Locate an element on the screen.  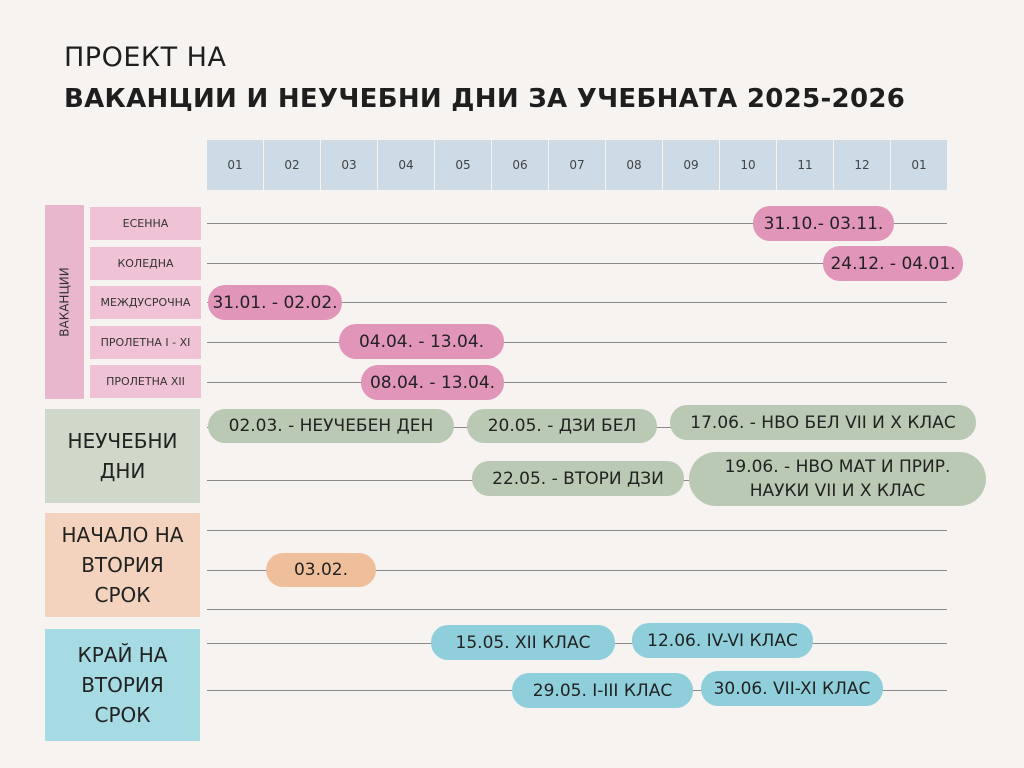
nvo-math-line1: 19.06. - НВО МАТ И ПРИР. is located at coordinates (837, 467).